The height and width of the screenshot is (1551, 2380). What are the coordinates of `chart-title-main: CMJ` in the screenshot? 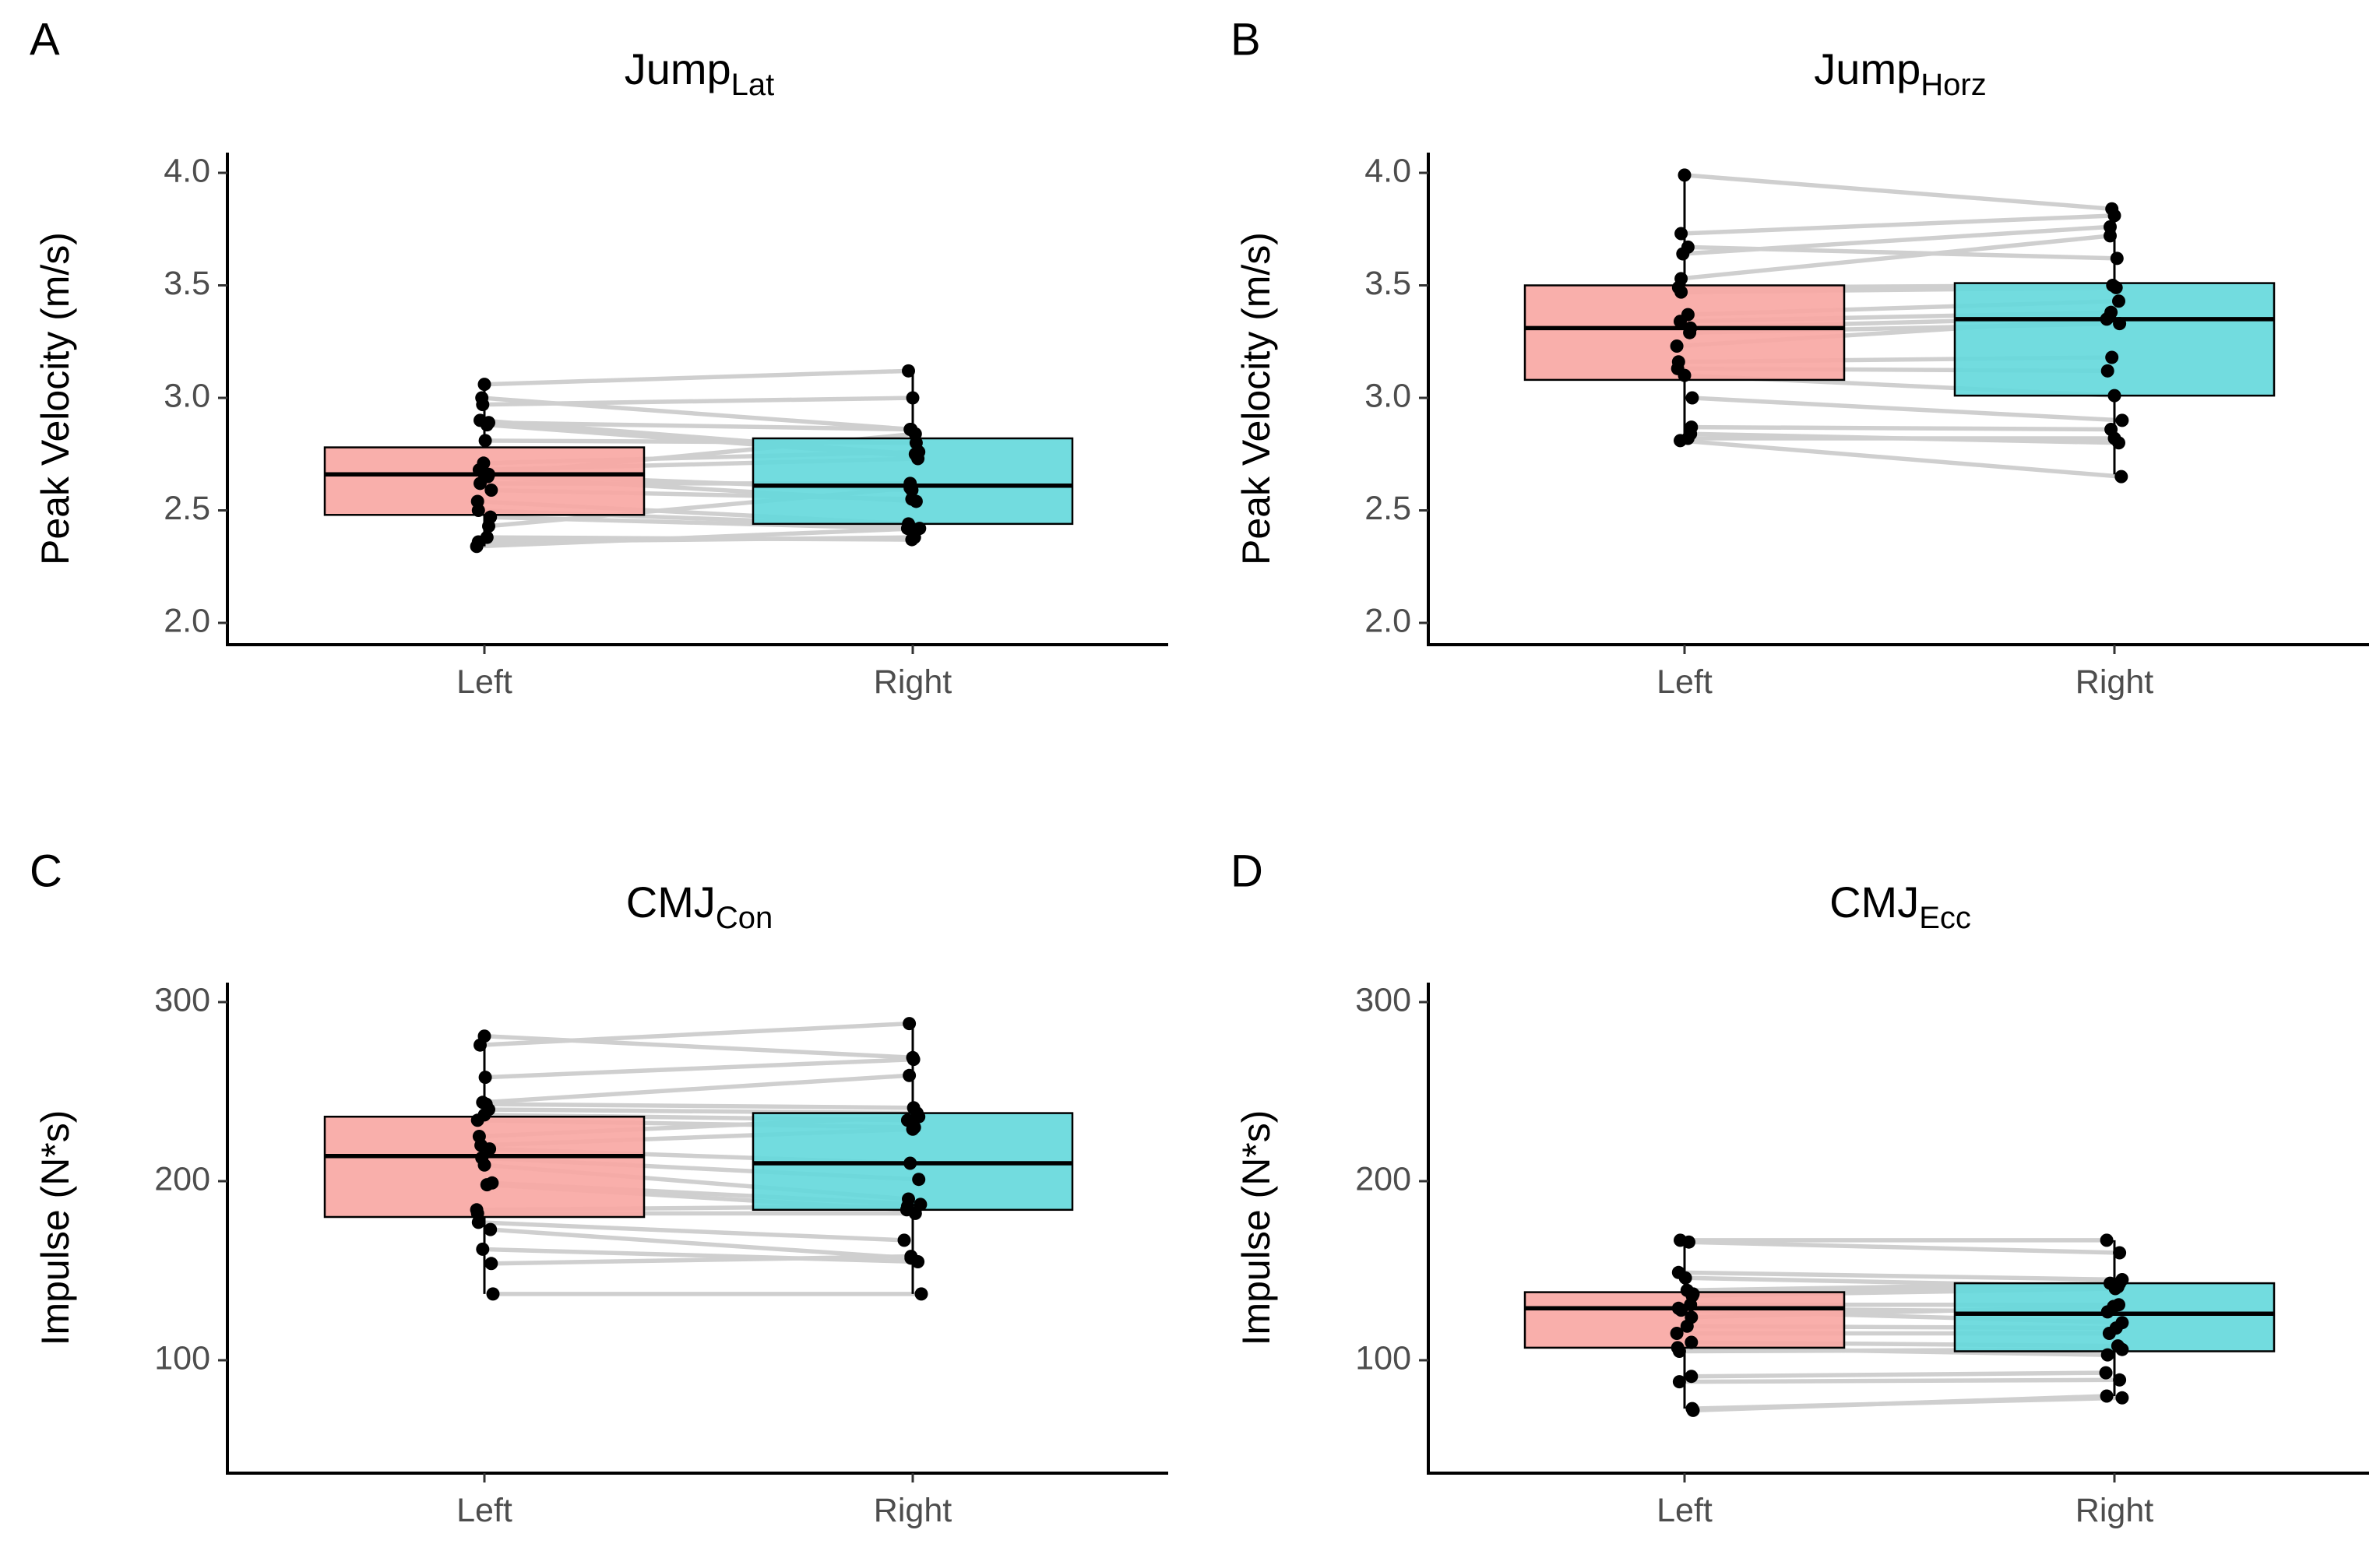 It's located at (671, 902).